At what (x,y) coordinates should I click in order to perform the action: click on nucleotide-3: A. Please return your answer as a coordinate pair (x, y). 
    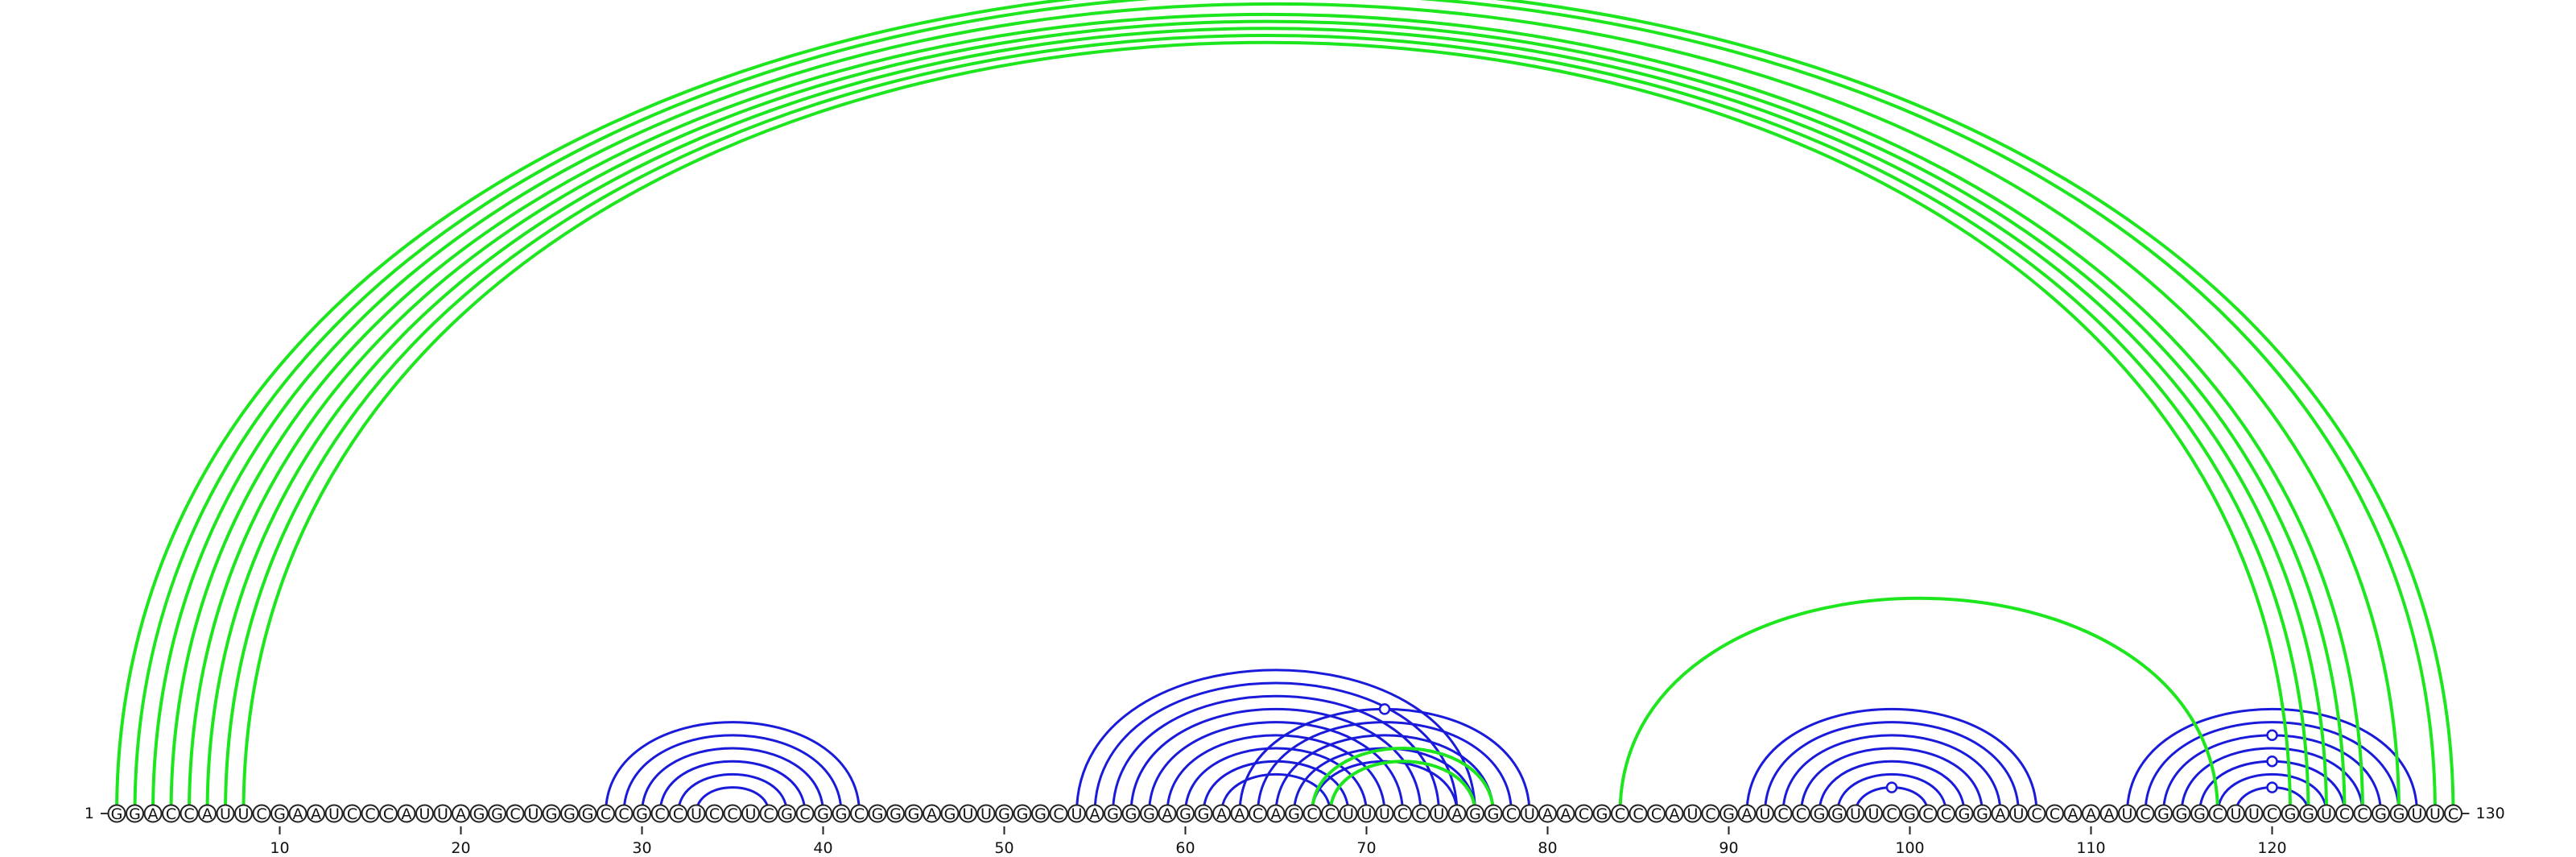
    Looking at the image, I should click on (153, 813).